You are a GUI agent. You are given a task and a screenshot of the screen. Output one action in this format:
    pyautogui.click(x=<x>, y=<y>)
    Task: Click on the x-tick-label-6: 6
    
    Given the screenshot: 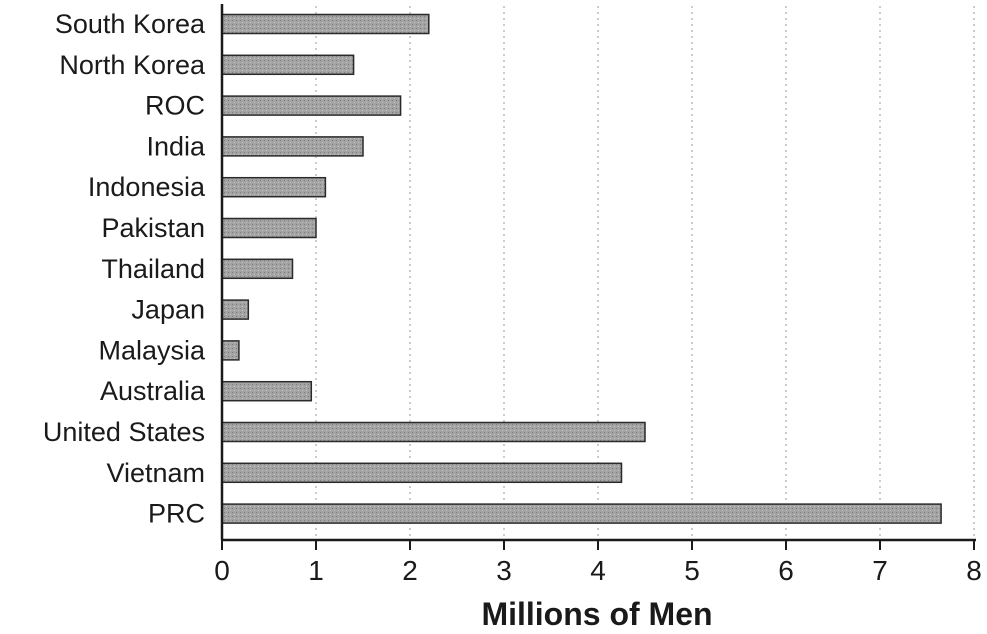 What is the action you would take?
    pyautogui.click(x=786, y=570)
    